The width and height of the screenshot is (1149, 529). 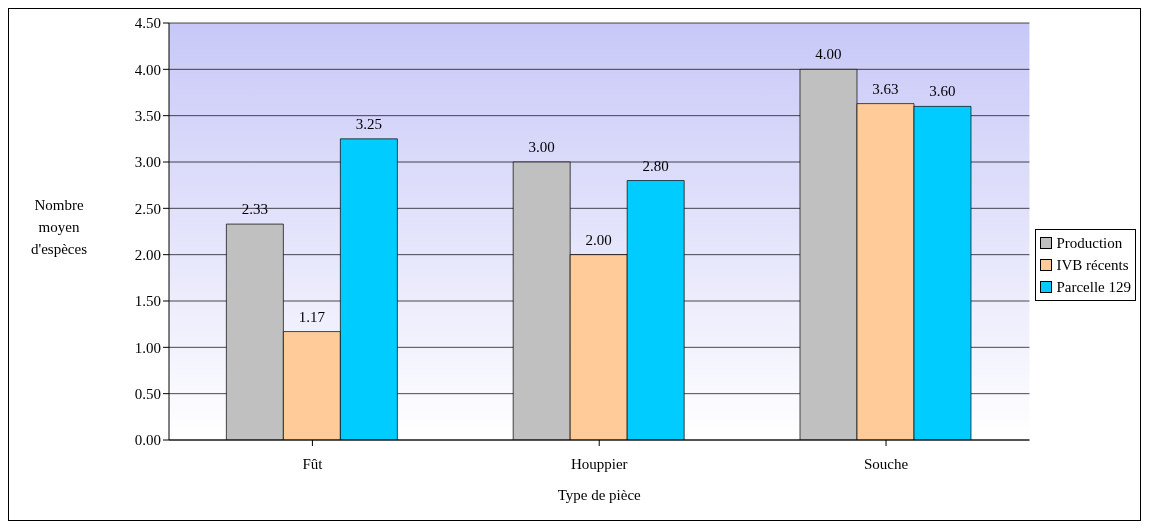 I want to click on y-tick-label: 4.00, so click(x=147, y=69).